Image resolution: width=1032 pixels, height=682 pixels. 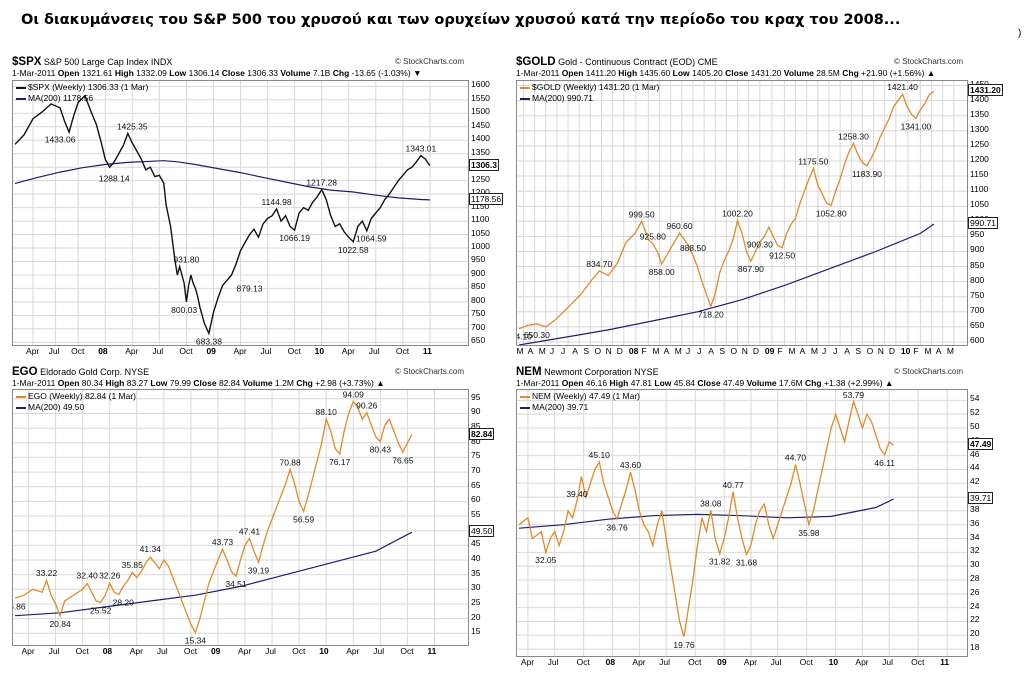 I want to click on gold-y-tick-label: 1250, so click(x=979, y=143).